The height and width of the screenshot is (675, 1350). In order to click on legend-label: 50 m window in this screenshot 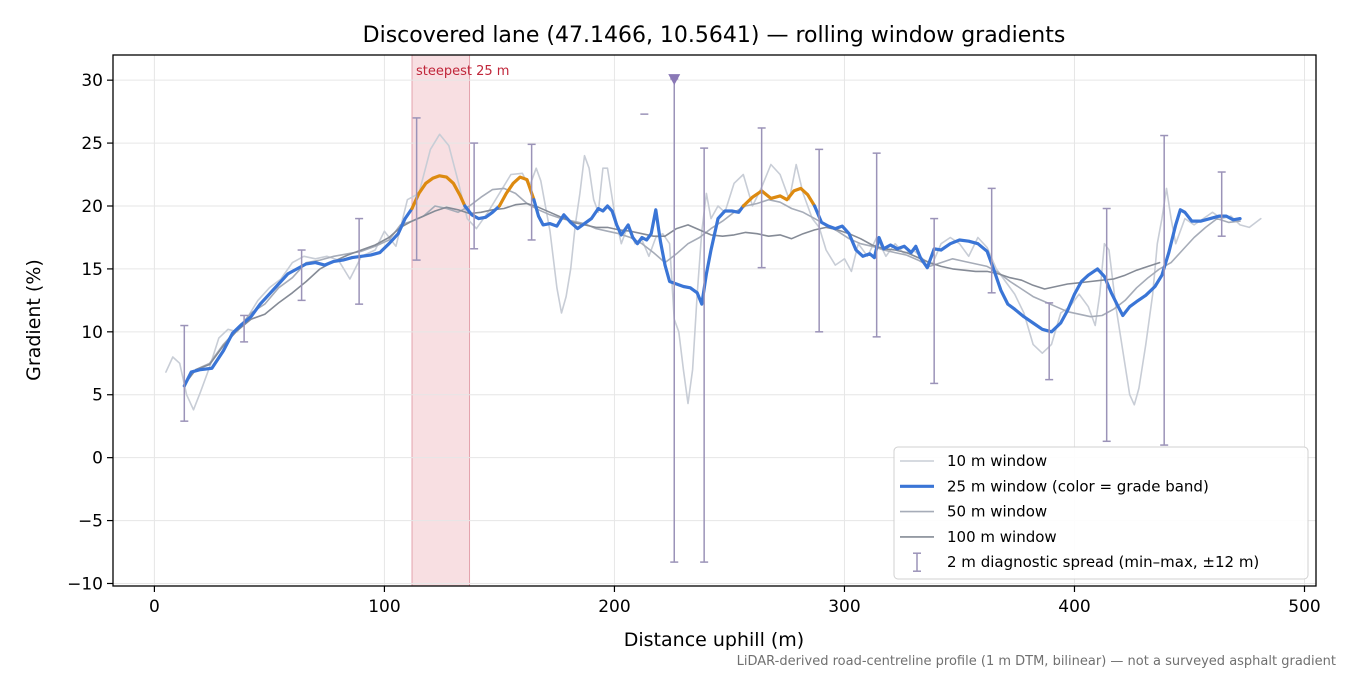, I will do `click(997, 512)`.